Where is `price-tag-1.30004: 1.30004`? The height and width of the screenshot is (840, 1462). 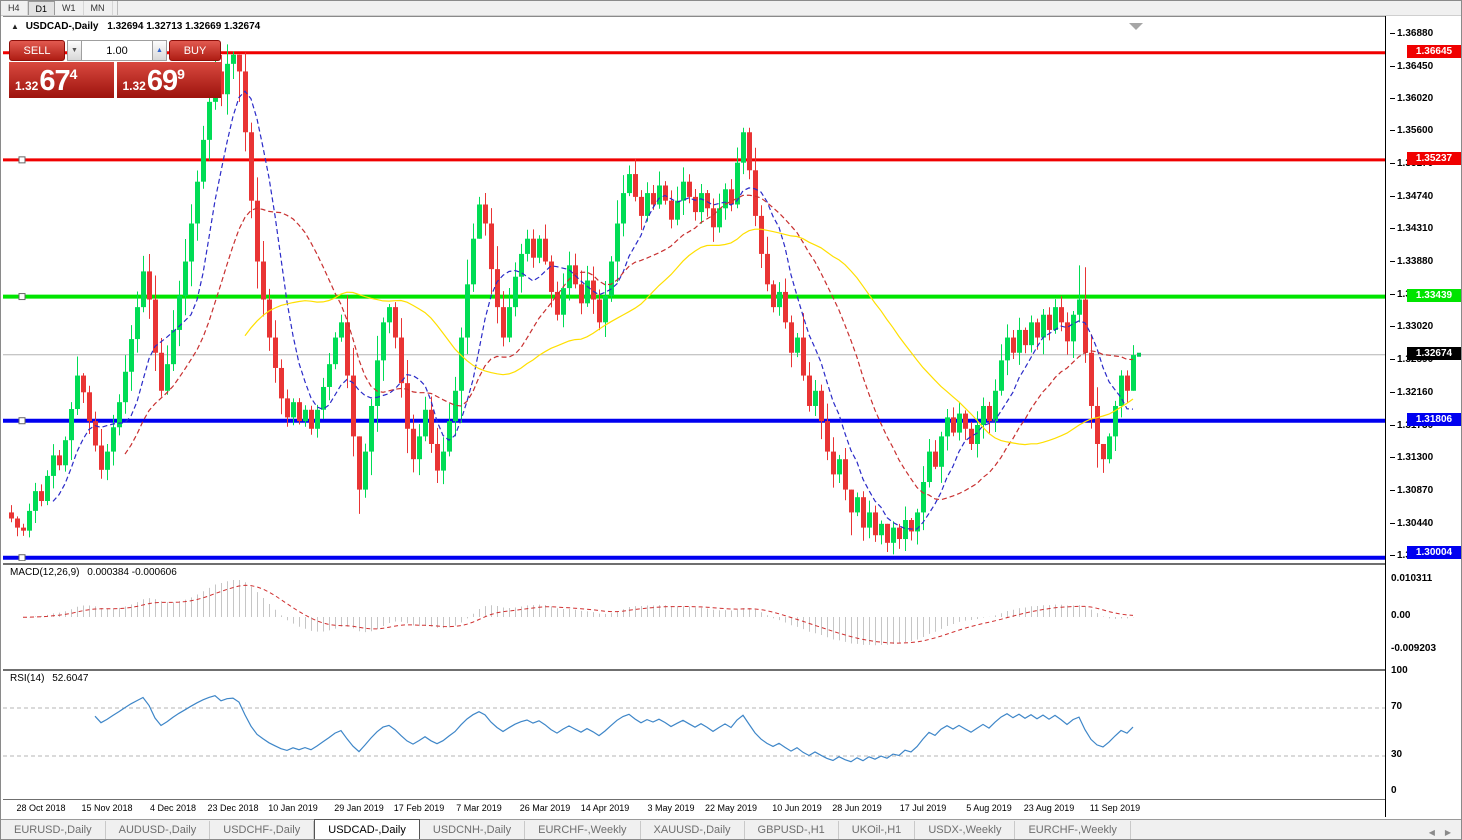 price-tag-1.30004: 1.30004 is located at coordinates (1434, 552).